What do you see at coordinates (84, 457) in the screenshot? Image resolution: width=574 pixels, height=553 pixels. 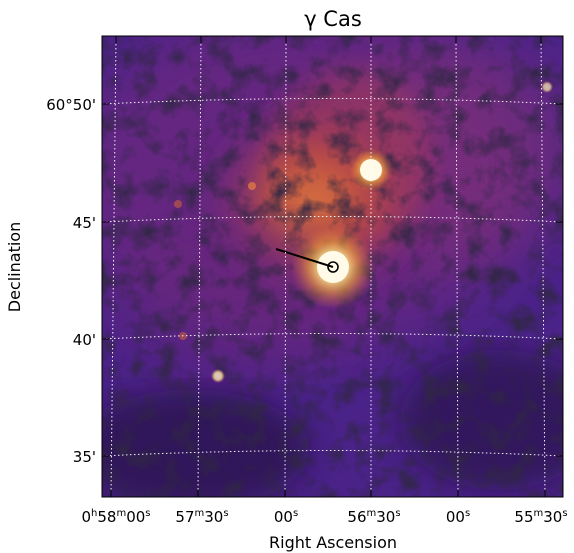 I see `dec-tick-label: 35'` at bounding box center [84, 457].